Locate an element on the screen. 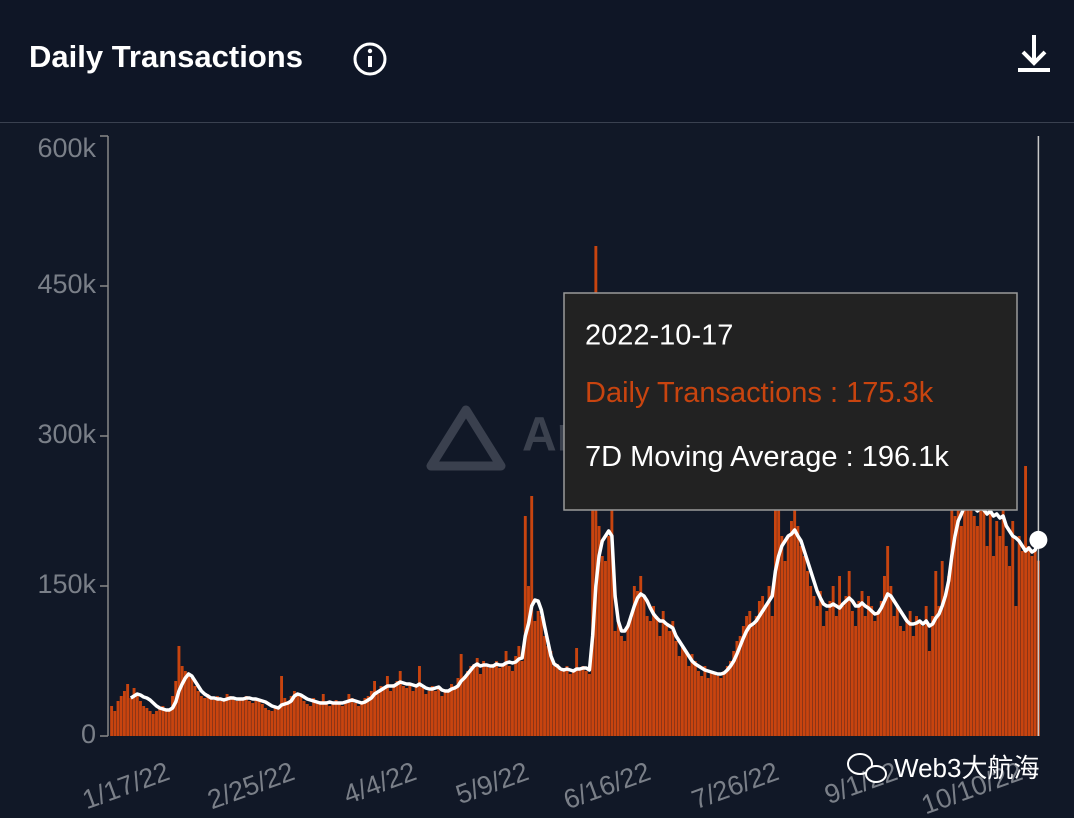 This screenshot has width=1074, height=818. download-button is located at coordinates (1034, 53).